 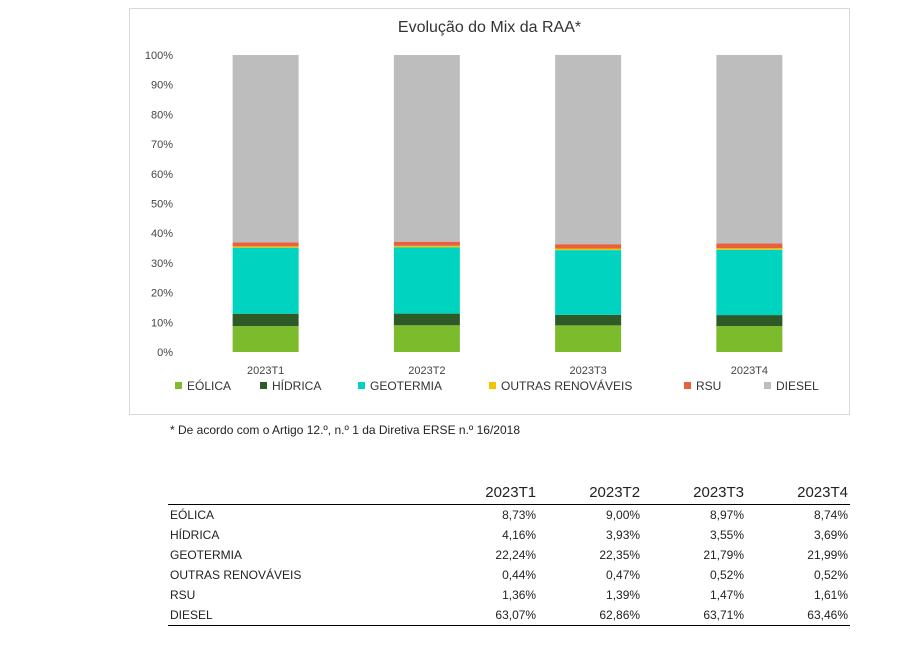 I want to click on table-cell: 3,55%, so click(x=727, y=535).